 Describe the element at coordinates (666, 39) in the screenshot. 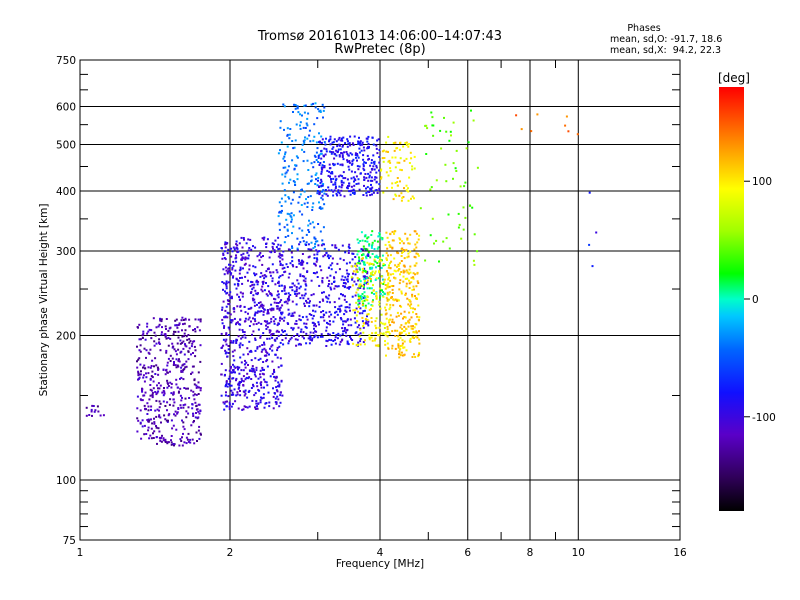

I see `stats-line-o: mean, sd,O: -91.7, 18.6` at that location.